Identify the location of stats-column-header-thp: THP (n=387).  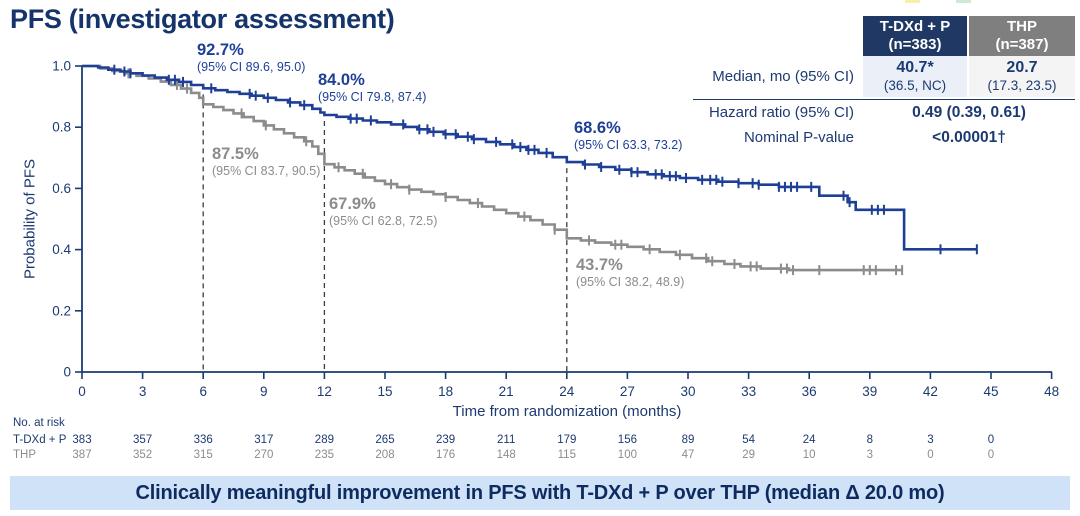
(1022, 36).